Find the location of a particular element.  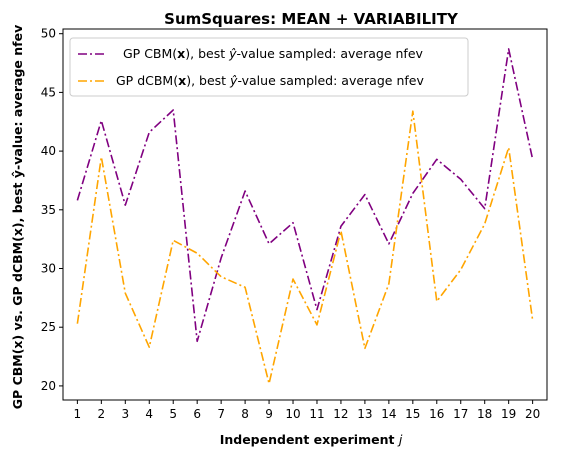

x-axis-title: Independent experiment j is located at coordinates (311, 439).